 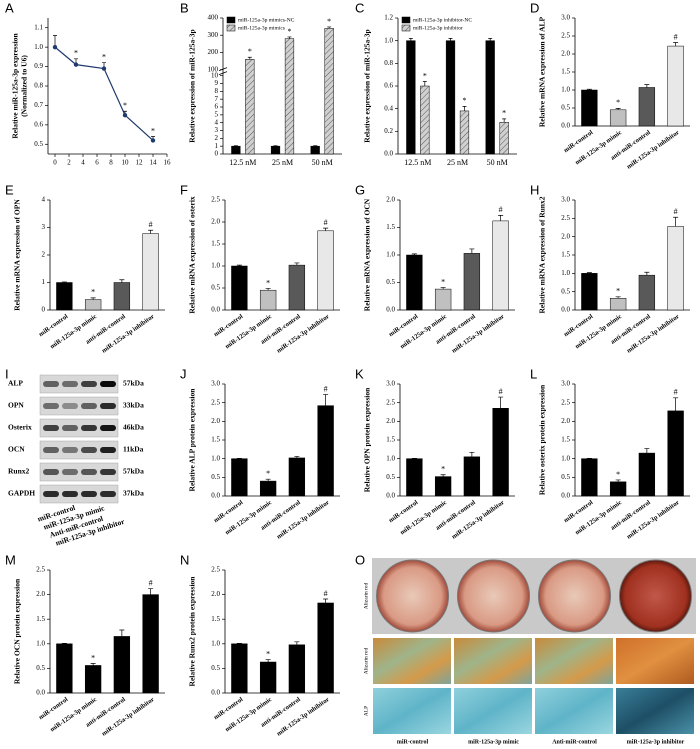 What do you see at coordinates (16, 405) in the screenshot?
I see `blot-row-label: OPN` at bounding box center [16, 405].